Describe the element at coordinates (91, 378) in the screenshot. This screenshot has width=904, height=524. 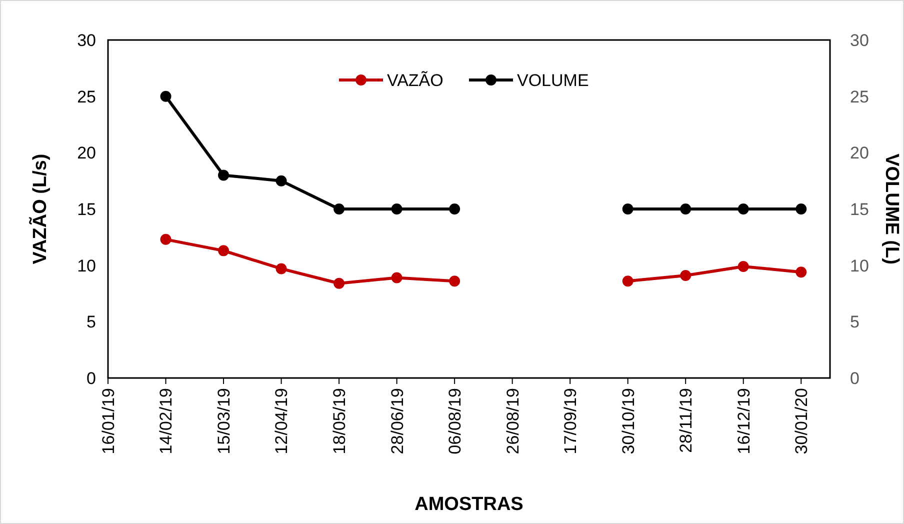
I see `y-tick-label: 0` at that location.